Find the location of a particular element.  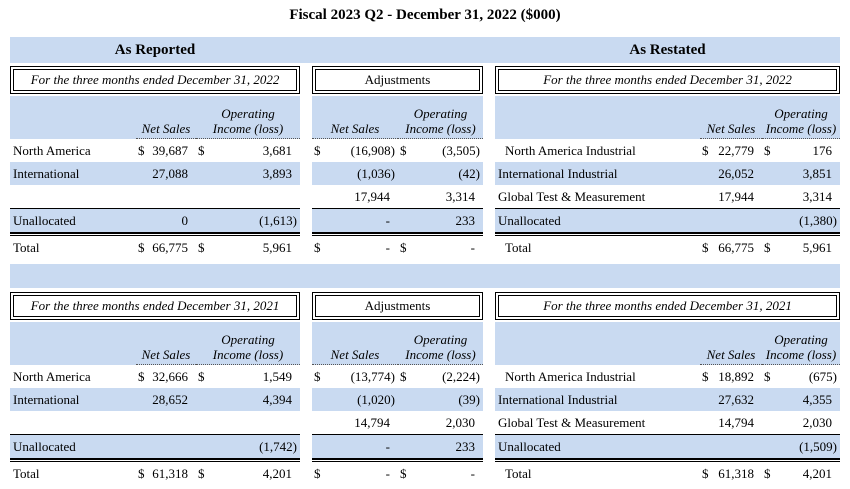

table-row: North America $32,666 $1,549 is located at coordinates (155, 376).